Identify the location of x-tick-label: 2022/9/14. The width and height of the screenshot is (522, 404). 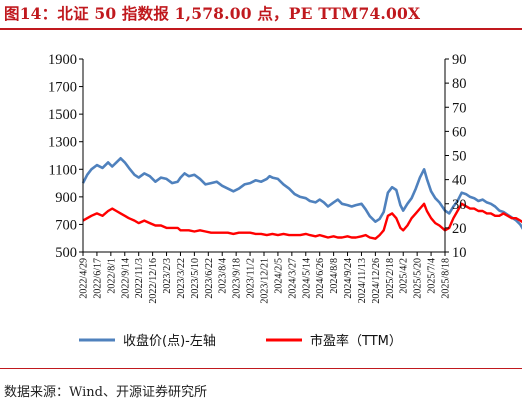
(125, 278).